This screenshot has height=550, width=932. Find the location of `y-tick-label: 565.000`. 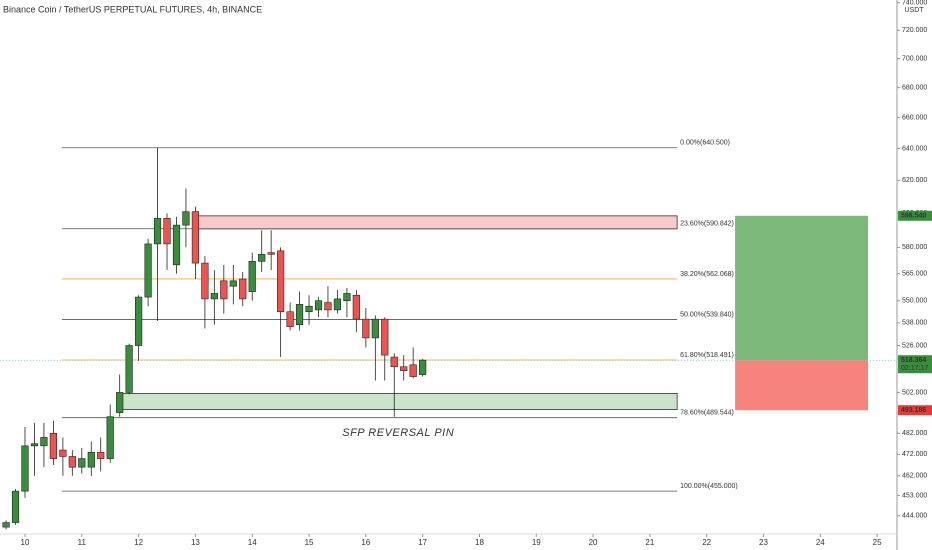

y-tick-label: 565.000 is located at coordinates (914, 274).